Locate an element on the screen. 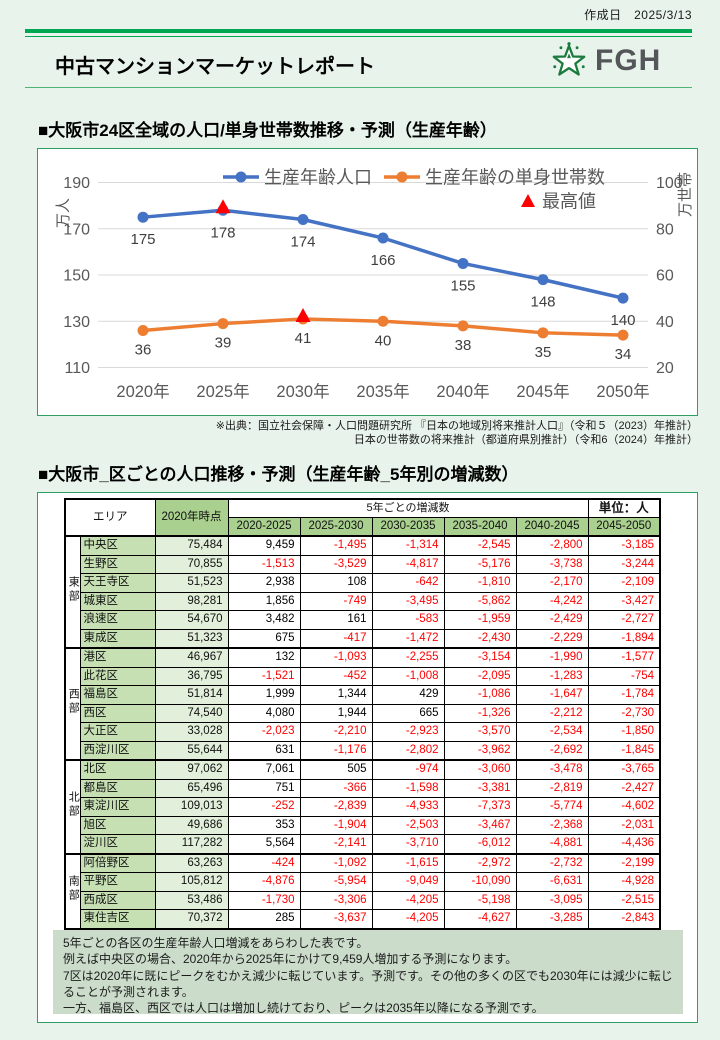 Image resolution: width=720 pixels, height=1040 pixels. change-value-cell: -749 is located at coordinates (336, 601).